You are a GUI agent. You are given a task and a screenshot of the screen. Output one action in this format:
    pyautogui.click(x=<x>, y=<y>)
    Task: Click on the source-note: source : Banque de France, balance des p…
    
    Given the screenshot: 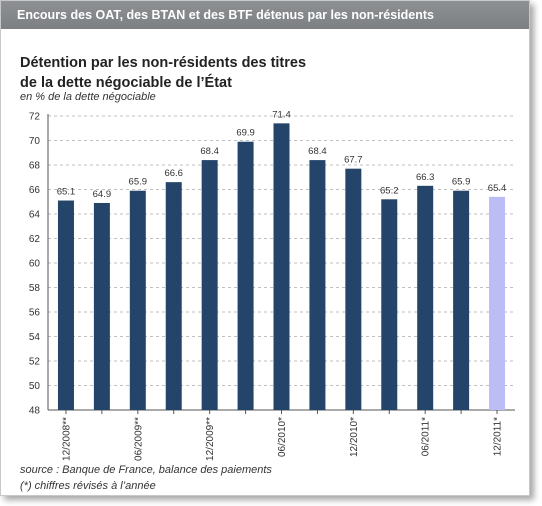 What is the action you would take?
    pyautogui.click(x=146, y=470)
    